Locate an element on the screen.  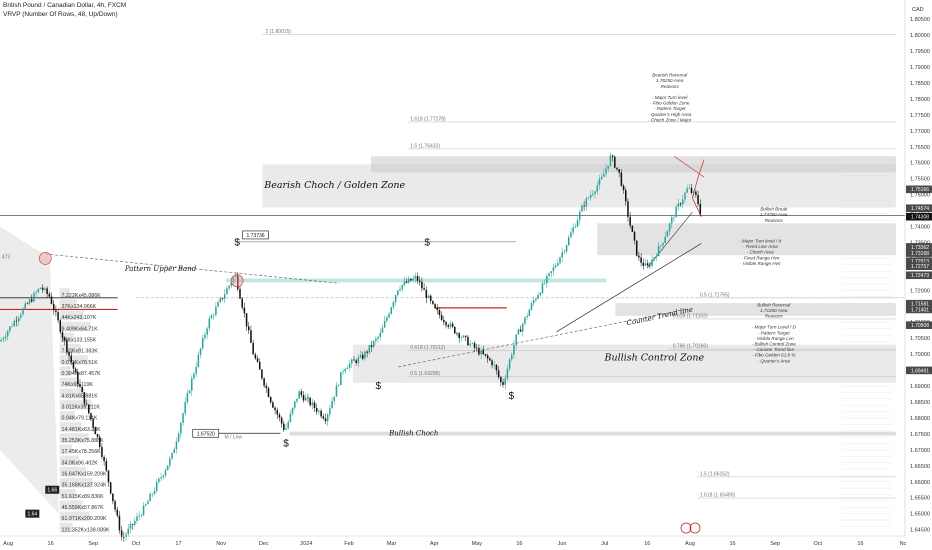
price-tag-label: 1.72757 is located at coordinates (920, 267).